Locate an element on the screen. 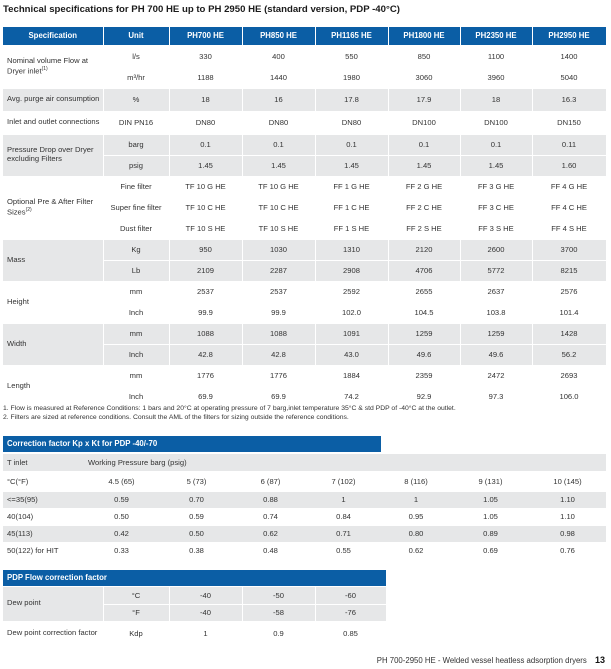 The image size is (611, 669). pressure-cell: 4.5 (65) is located at coordinates (121, 481).